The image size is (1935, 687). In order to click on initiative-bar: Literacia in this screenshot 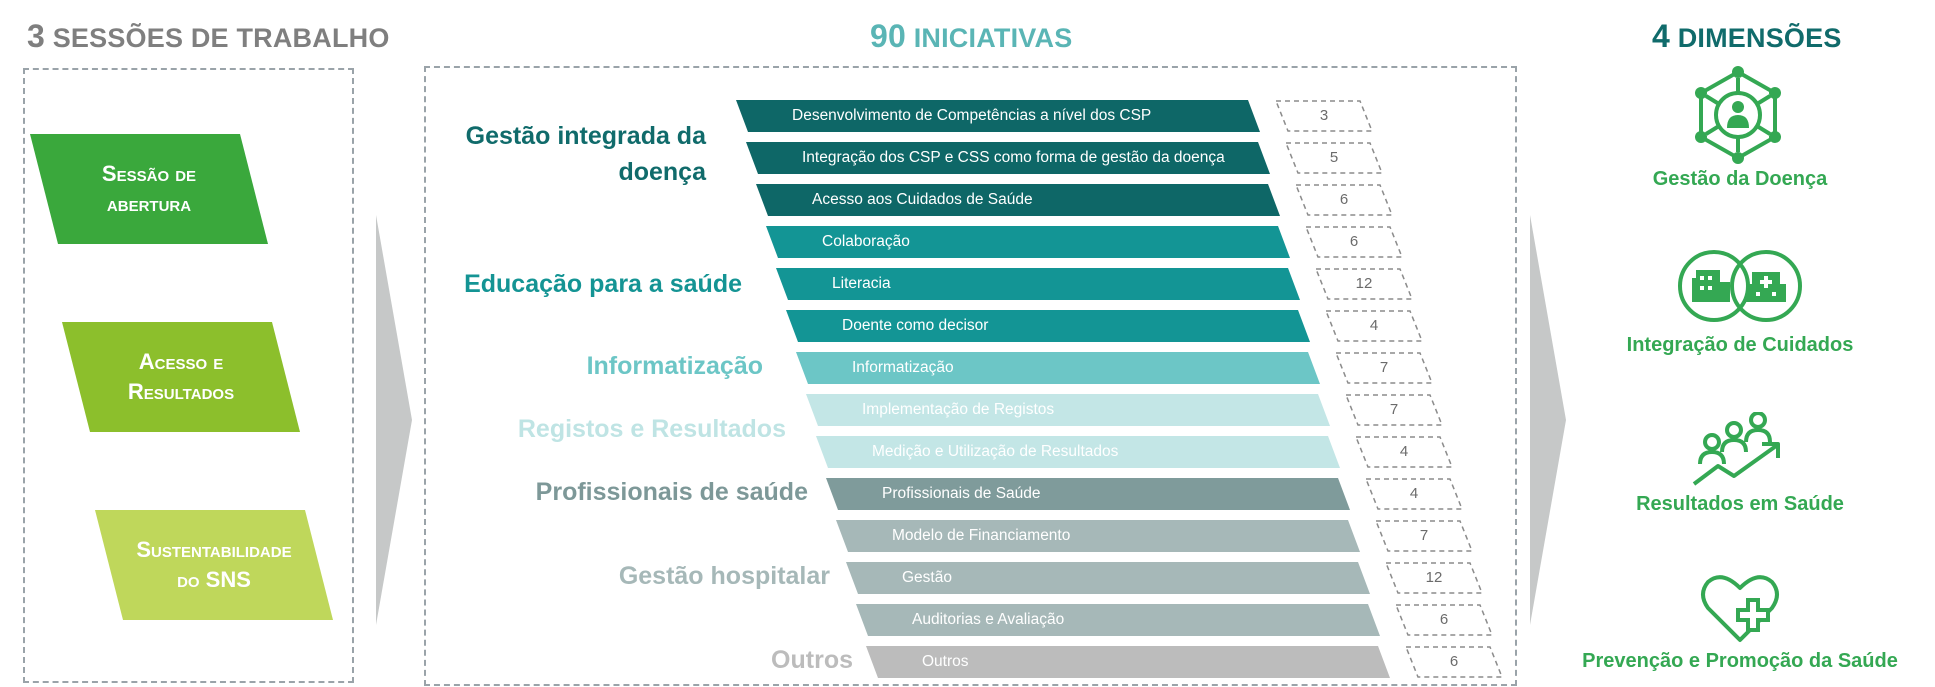, I will do `click(1038, 284)`.